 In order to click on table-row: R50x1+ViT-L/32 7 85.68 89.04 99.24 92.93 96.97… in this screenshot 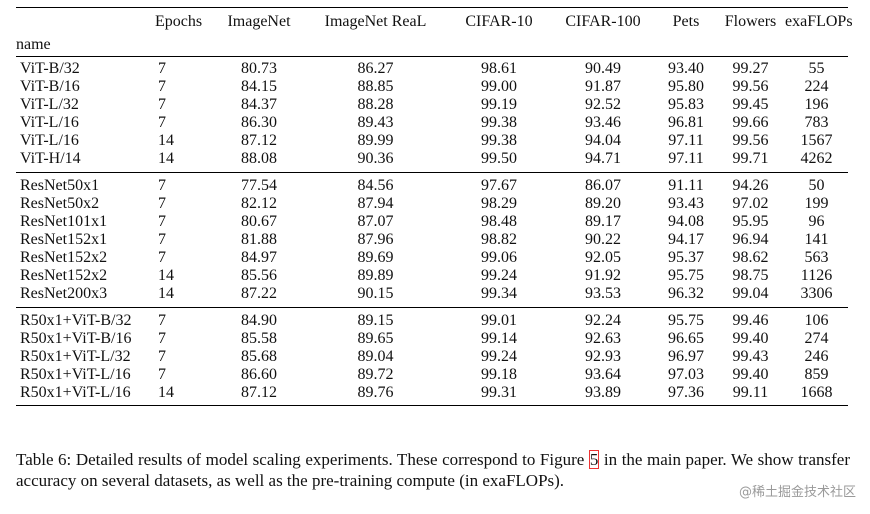, I will do `click(432, 357)`.